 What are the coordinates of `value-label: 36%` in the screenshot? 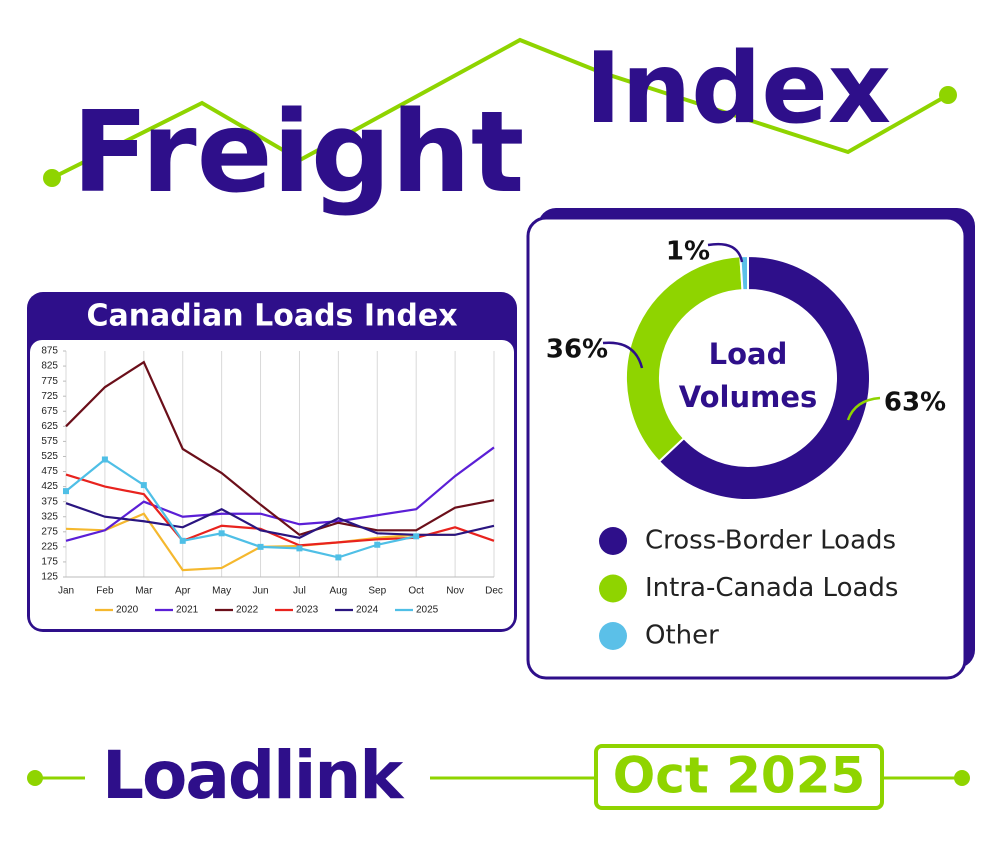 It's located at (577, 350).